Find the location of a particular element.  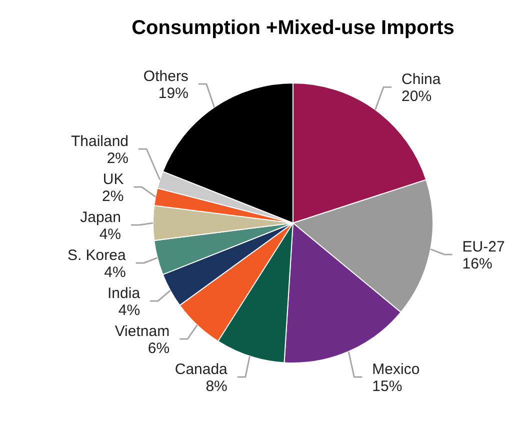

chart-title: Consumption +Mixed-use Imports is located at coordinates (293, 28).